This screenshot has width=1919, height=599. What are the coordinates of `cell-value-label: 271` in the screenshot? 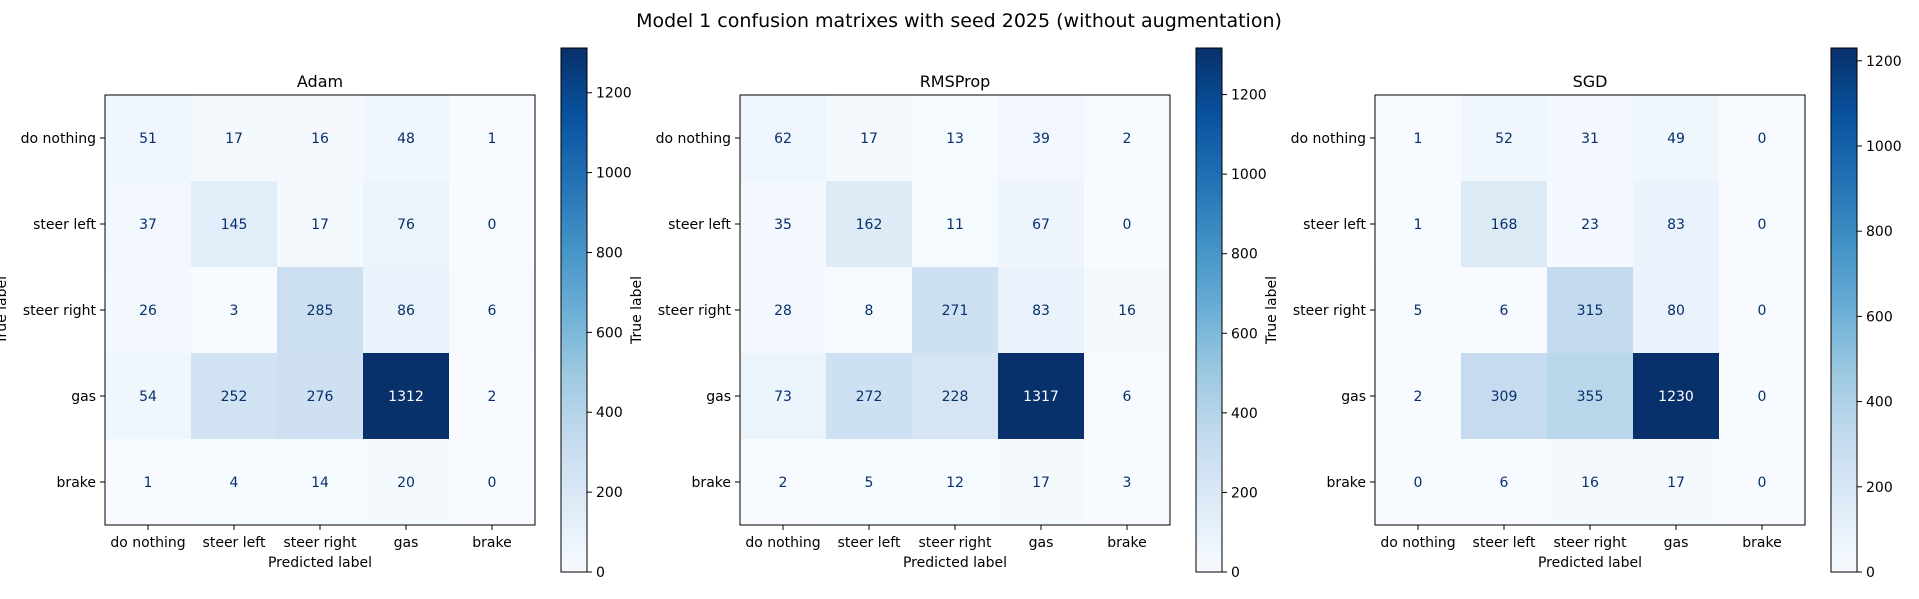 It's located at (955, 311).